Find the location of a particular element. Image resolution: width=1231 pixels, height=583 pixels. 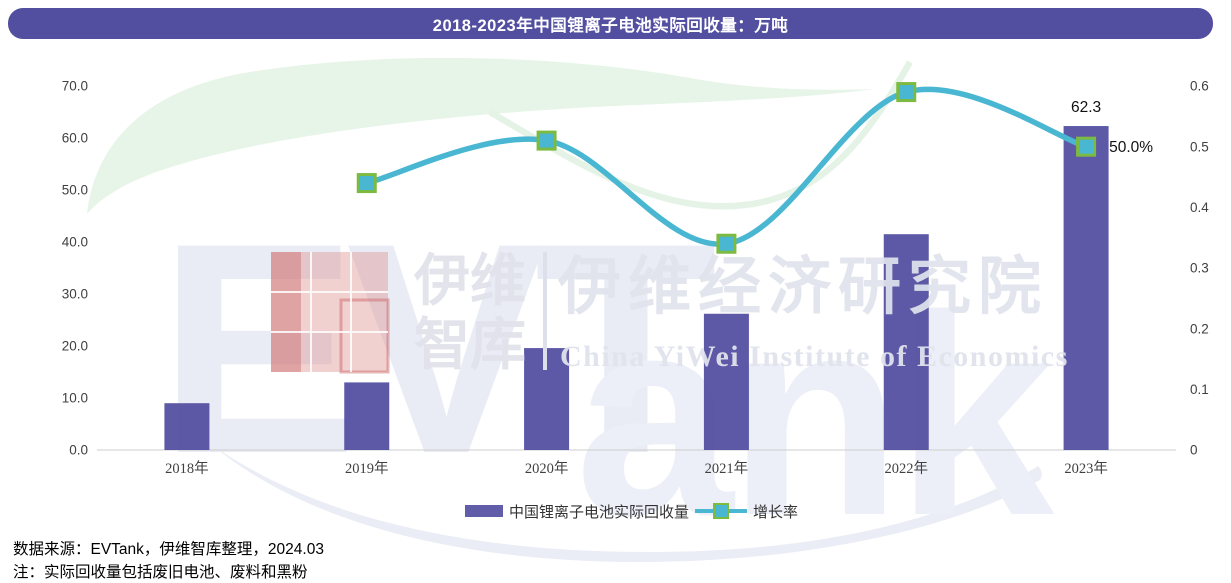

left-axis-tick-6: 60.0 is located at coordinates (75, 138).